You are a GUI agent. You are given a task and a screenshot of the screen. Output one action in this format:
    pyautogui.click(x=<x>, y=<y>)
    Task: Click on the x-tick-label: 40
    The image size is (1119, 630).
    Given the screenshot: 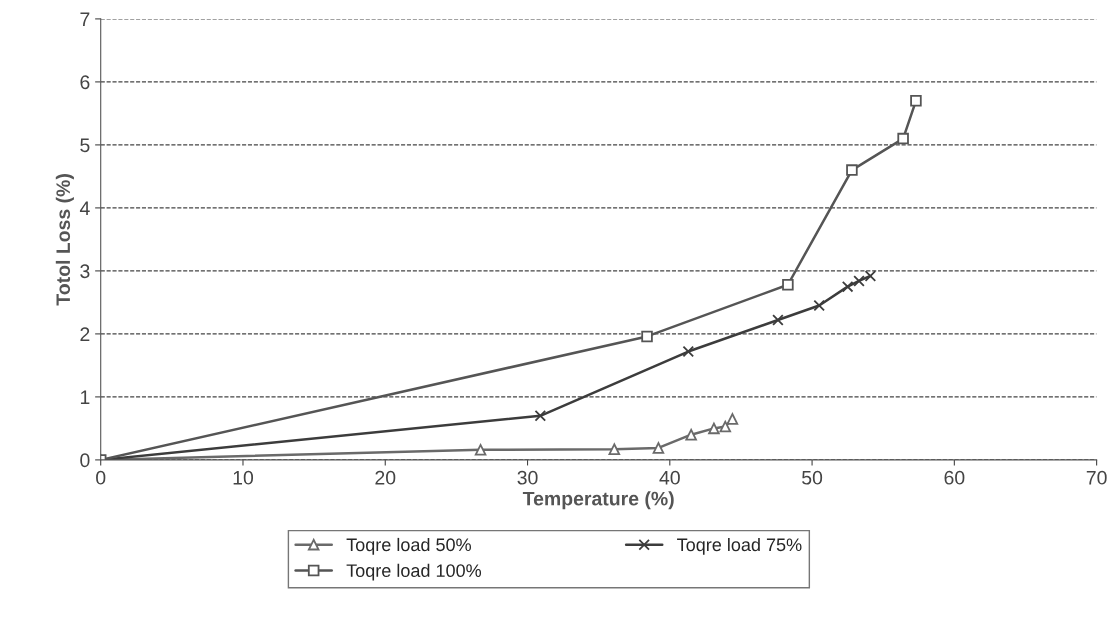 What is the action you would take?
    pyautogui.click(x=669, y=477)
    